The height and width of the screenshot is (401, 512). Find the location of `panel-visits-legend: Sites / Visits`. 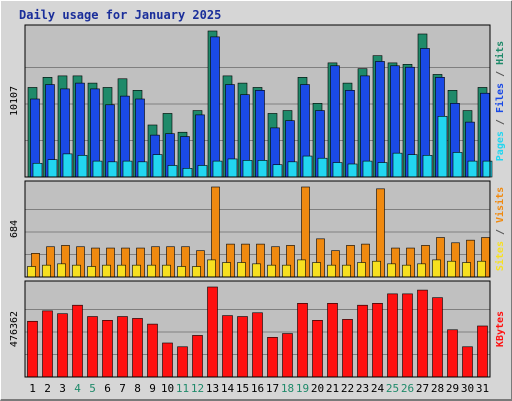

panel-visits-legend: Sites / Visits is located at coordinates (500, 229).